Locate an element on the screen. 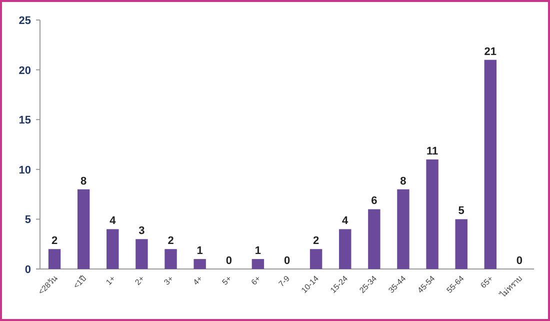  data-label: 5 is located at coordinates (461, 211).